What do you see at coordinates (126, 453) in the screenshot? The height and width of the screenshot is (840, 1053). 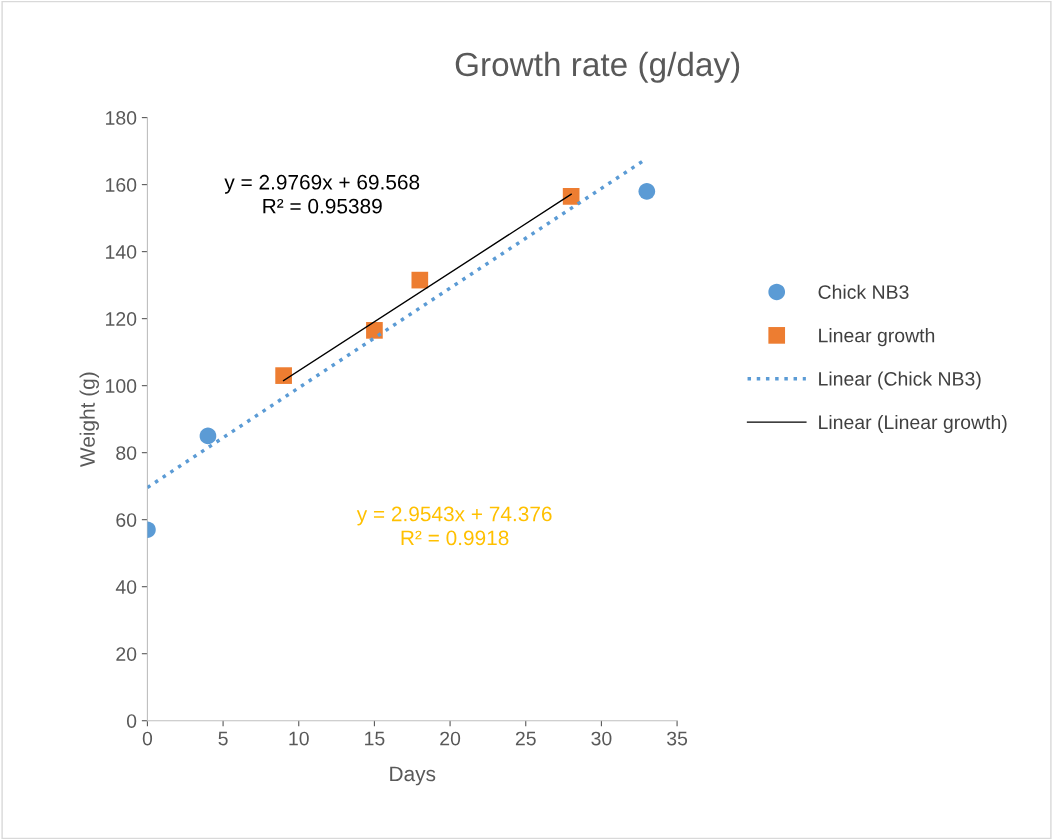 I see `y-tick-label: 80` at bounding box center [126, 453].